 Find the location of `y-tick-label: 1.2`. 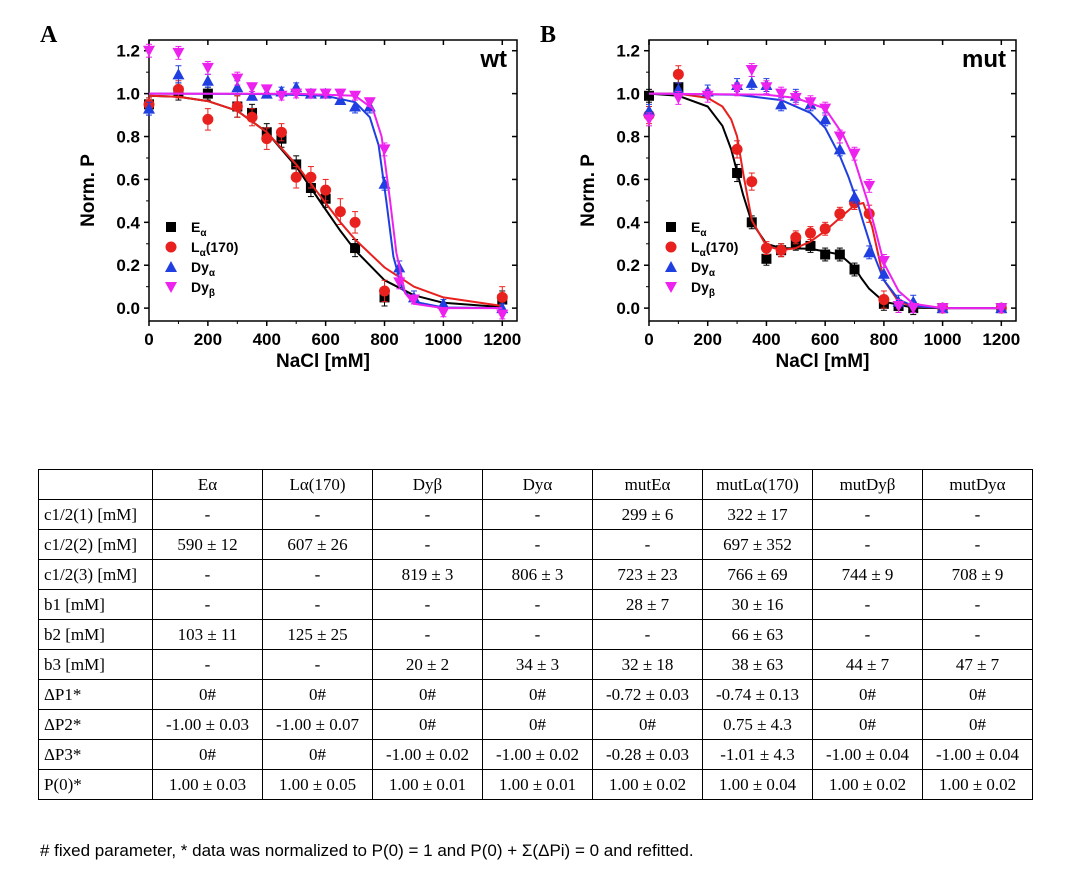

y-tick-label: 1.2 is located at coordinates (628, 51).